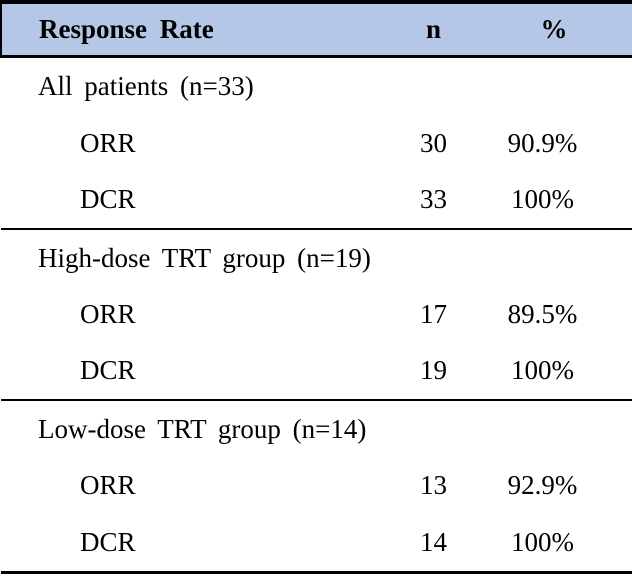  I want to click on table-row: DCR 33 100%, so click(316, 200).